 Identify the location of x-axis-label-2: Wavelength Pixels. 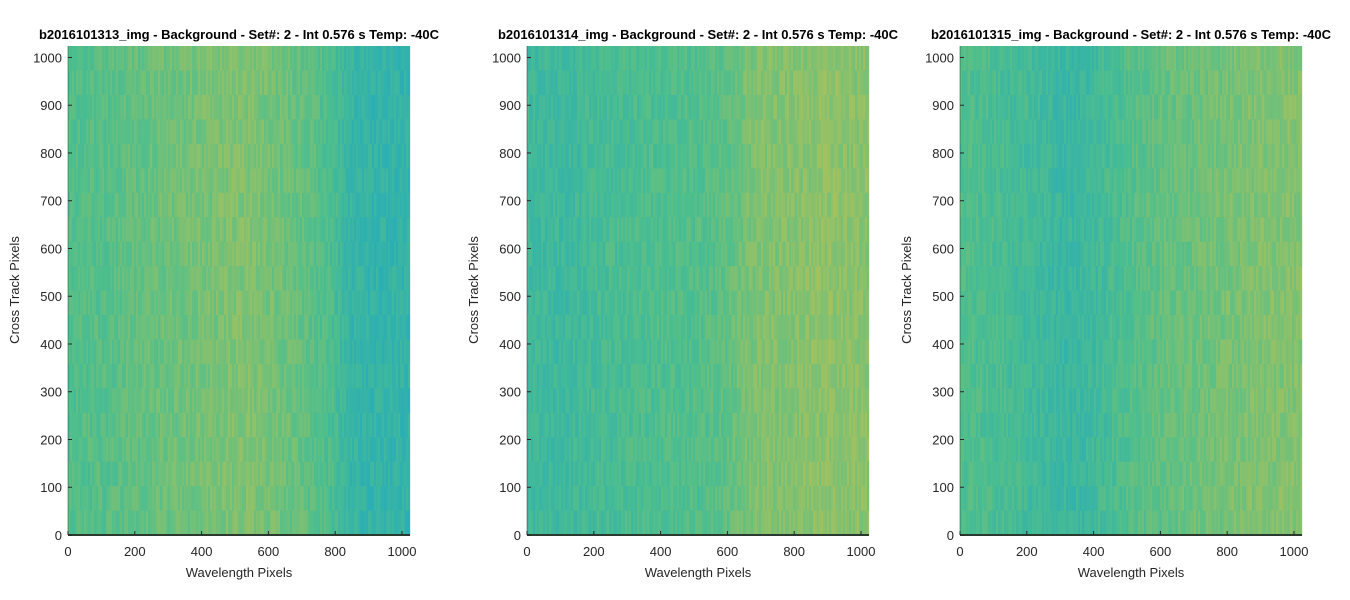
(698, 572).